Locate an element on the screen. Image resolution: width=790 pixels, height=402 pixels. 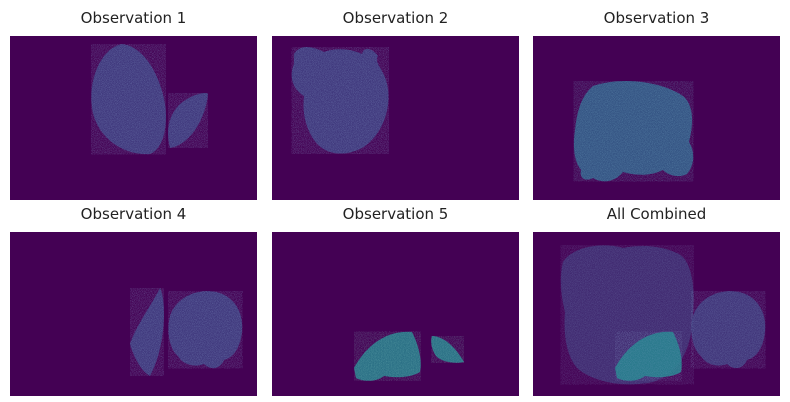
observation-3-image is located at coordinates (656, 118).